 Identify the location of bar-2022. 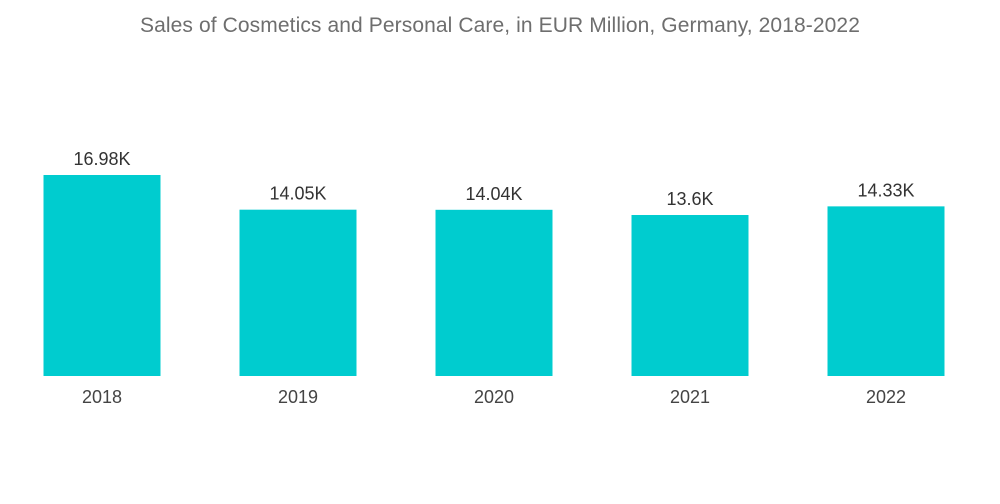
(886, 291).